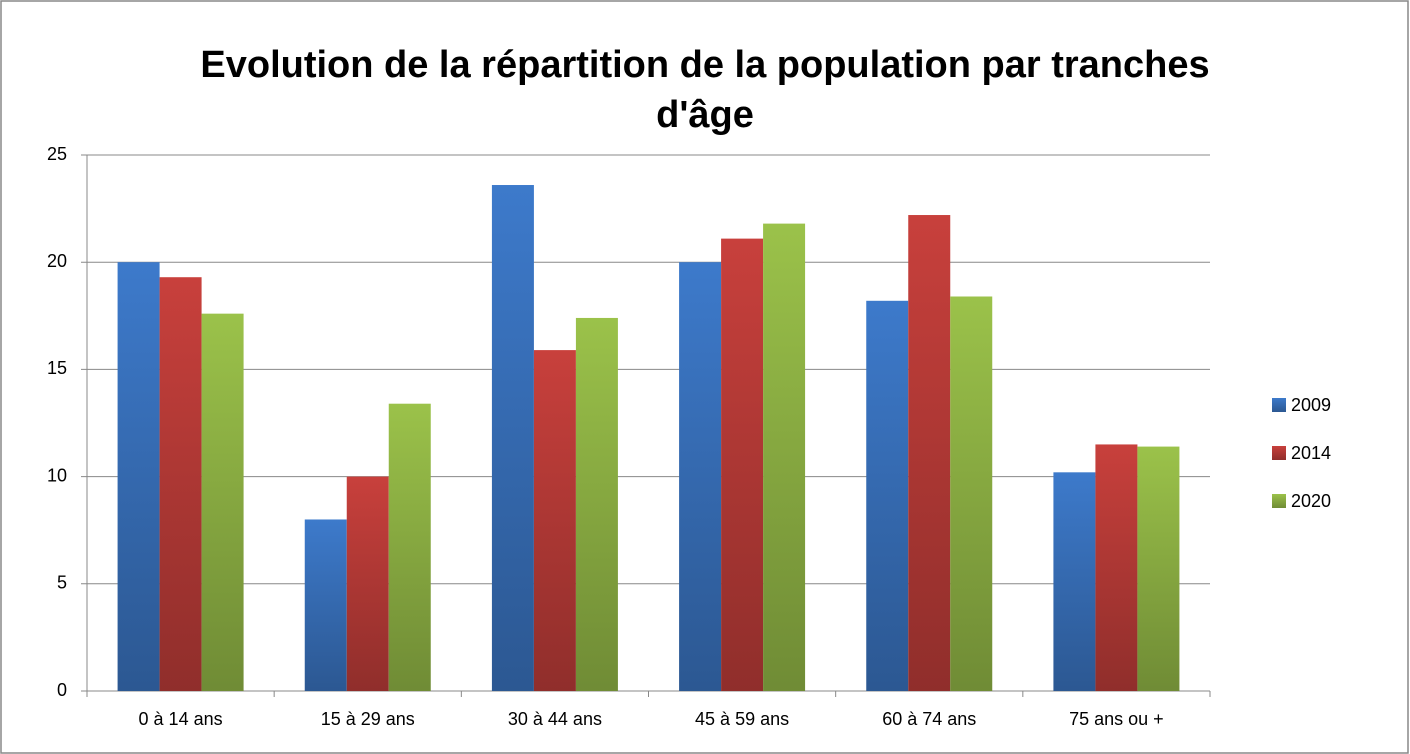 Image resolution: width=1410 pixels, height=754 pixels. Describe the element at coordinates (57, 475) in the screenshot. I see `y-tick-label: 10` at that location.